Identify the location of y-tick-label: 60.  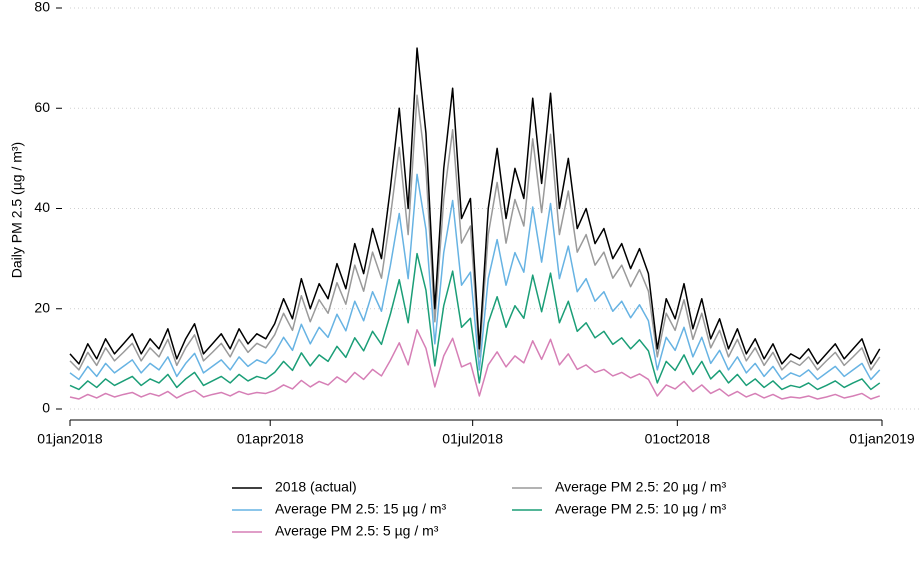
(42, 107).